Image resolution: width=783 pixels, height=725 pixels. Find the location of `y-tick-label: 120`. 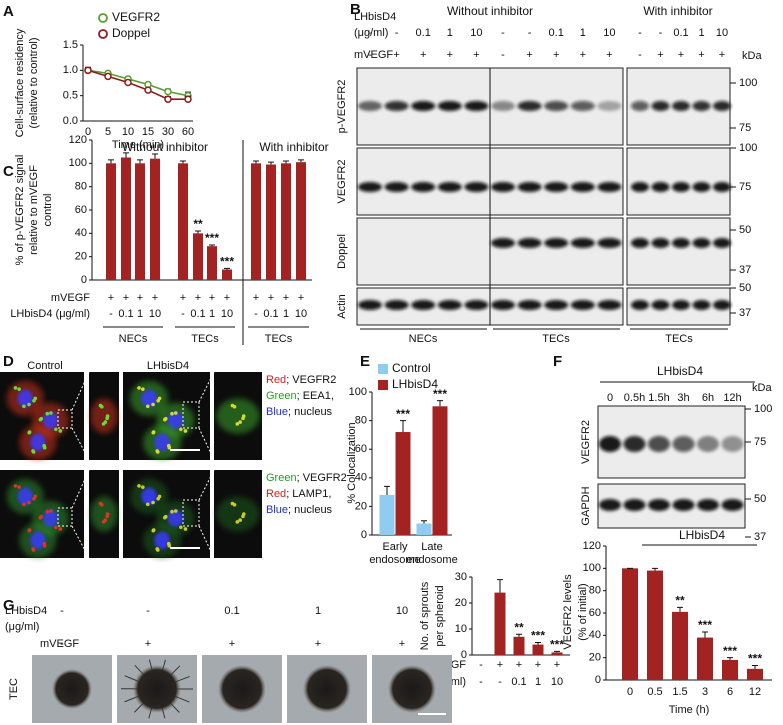

y-tick-label: 120 is located at coordinates (78, 140).